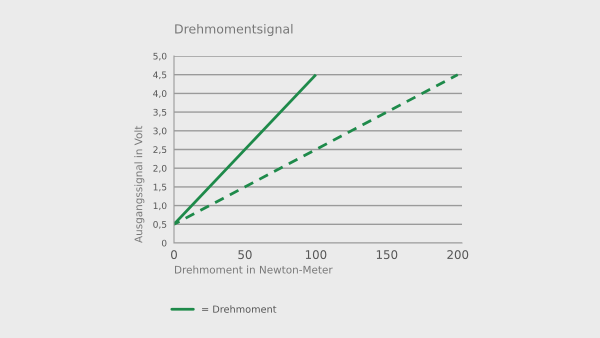 This screenshot has width=600, height=338. Describe the element at coordinates (159, 168) in the screenshot. I see `y-tick-label: 2,0` at that location.